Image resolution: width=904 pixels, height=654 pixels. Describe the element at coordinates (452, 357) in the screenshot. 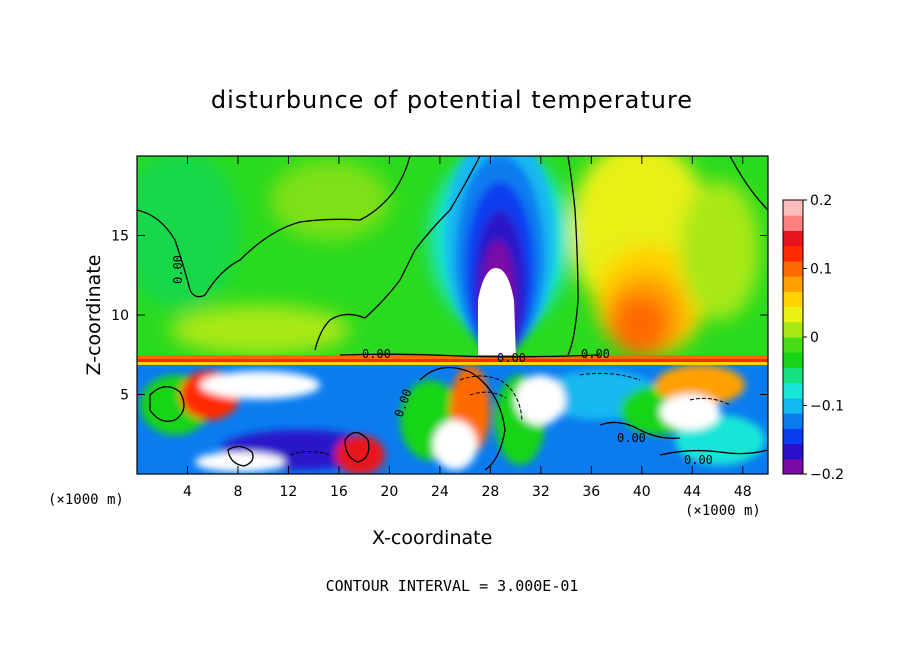

I see `interface-strip-warm` at that location.